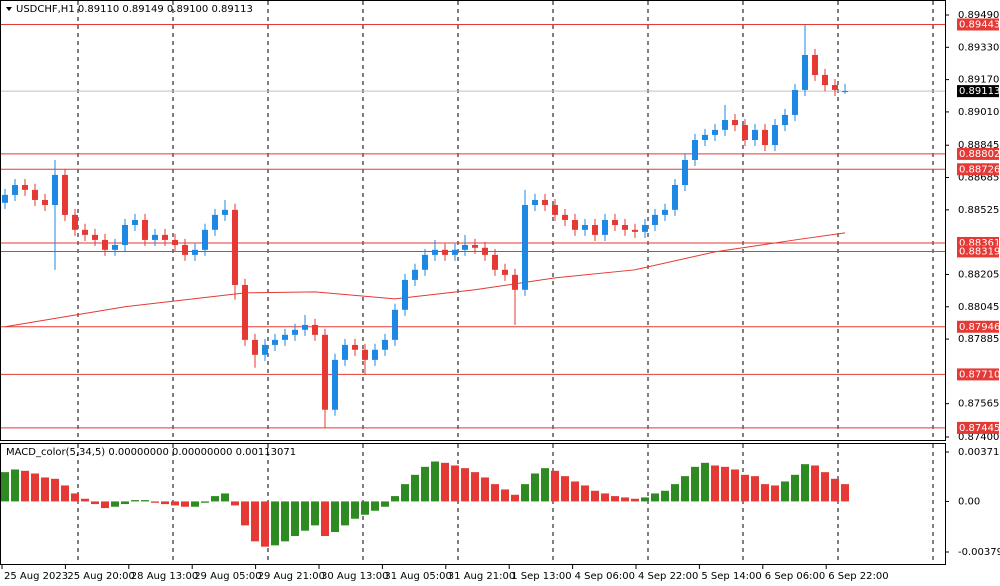 The height and width of the screenshot is (586, 1000). I want to click on y-tick-label: 0.89490, so click(978, 15).